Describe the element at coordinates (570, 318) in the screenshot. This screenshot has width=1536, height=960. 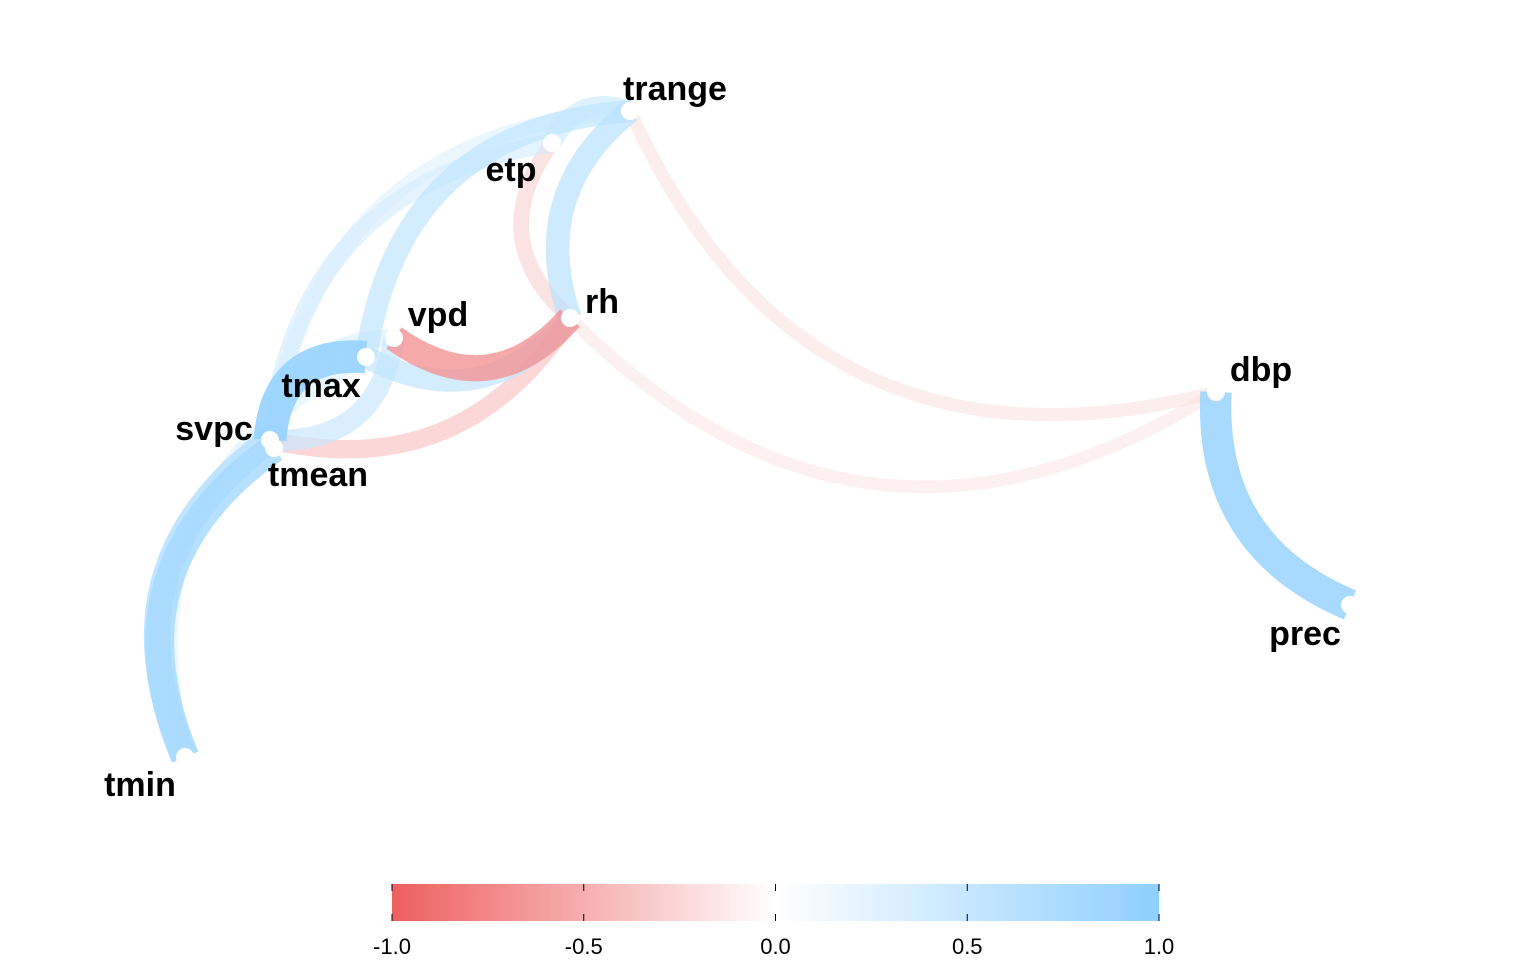
I see `node-rh` at that location.